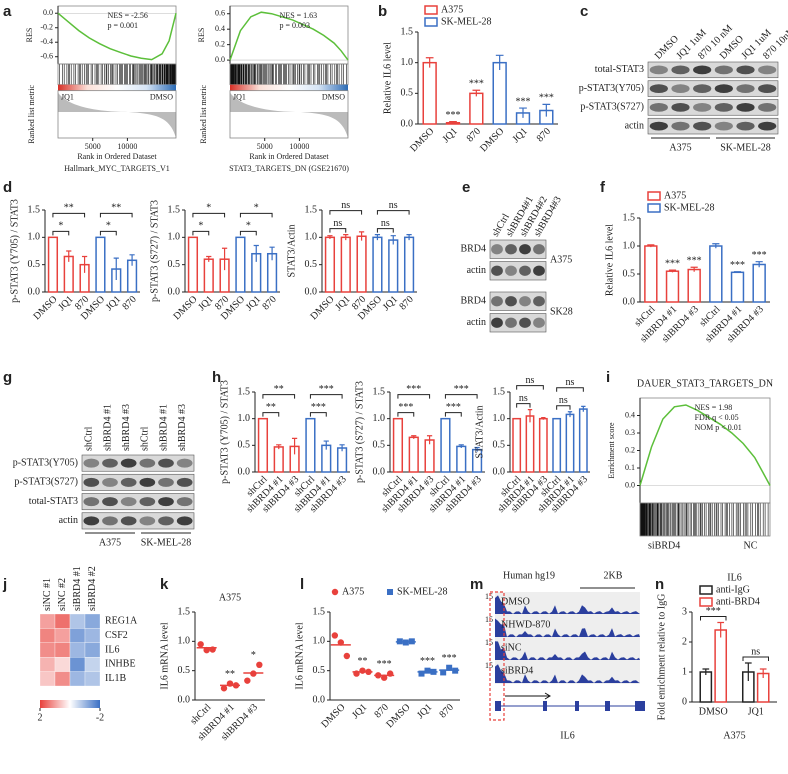  I want to click on x-tick-label: 5000, so click(93, 146).